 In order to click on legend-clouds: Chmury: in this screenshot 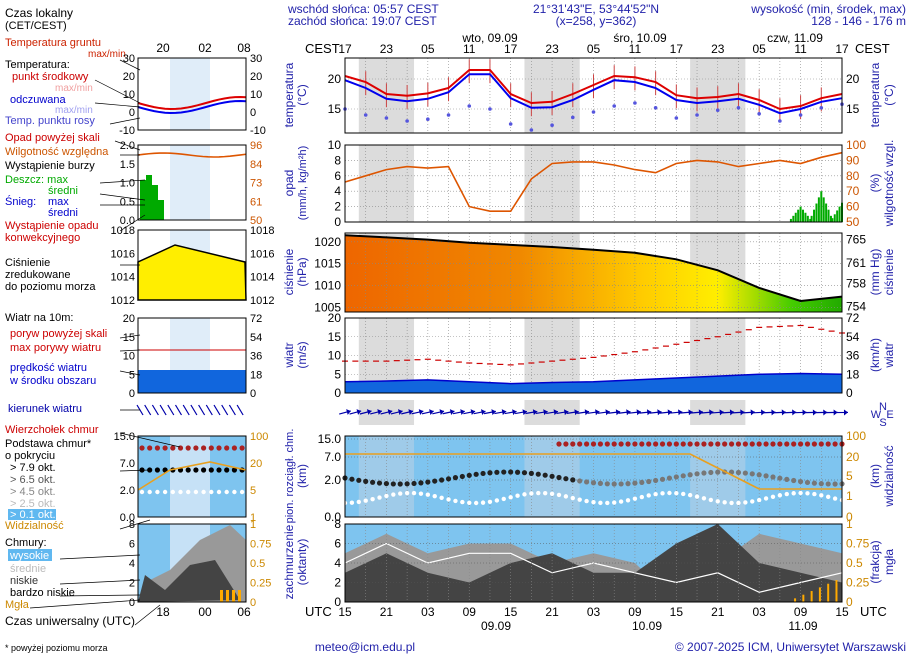, I will do `click(26, 543)`.